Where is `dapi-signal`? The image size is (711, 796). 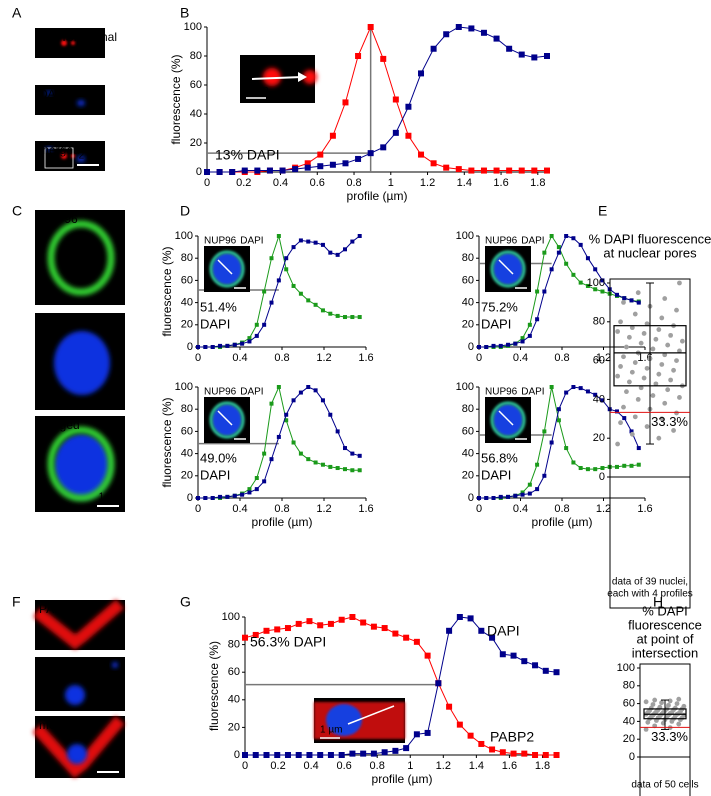
dapi-signal is located at coordinates (75, 695).